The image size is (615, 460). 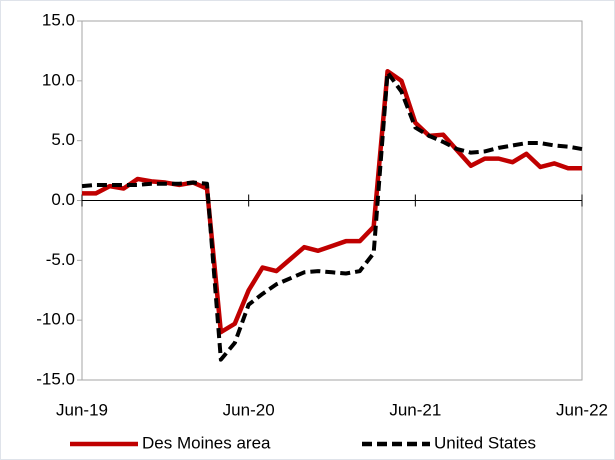 What do you see at coordinates (58, 19) in the screenshot?
I see `y-tick-label: 15.0` at bounding box center [58, 19].